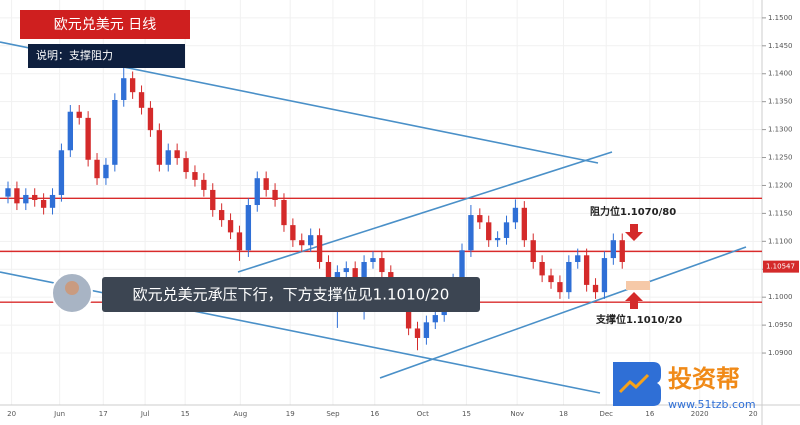 This screenshot has height=425, width=800. I want to click on x-tick-label: Jun, so click(59, 414).